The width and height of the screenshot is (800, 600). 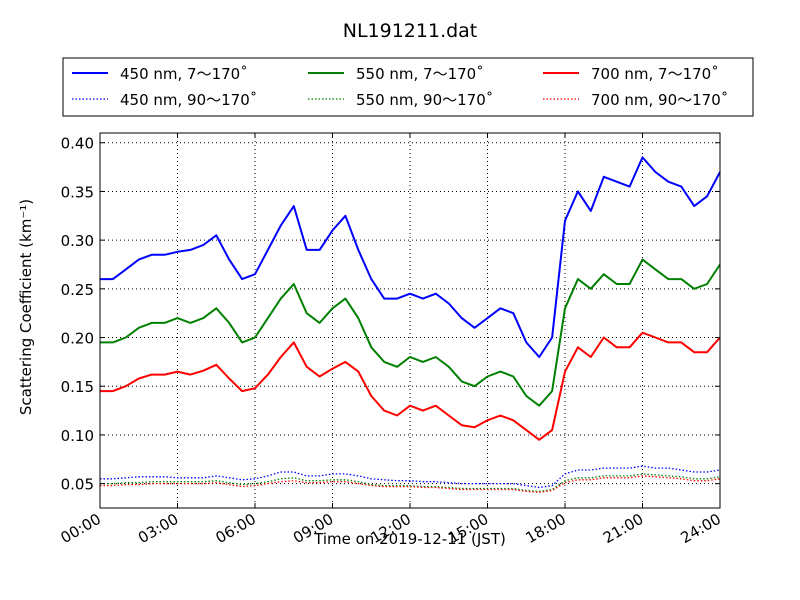 What do you see at coordinates (188, 100) in the screenshot?
I see `legend-label: 450 nm, 90～170˚` at bounding box center [188, 100].